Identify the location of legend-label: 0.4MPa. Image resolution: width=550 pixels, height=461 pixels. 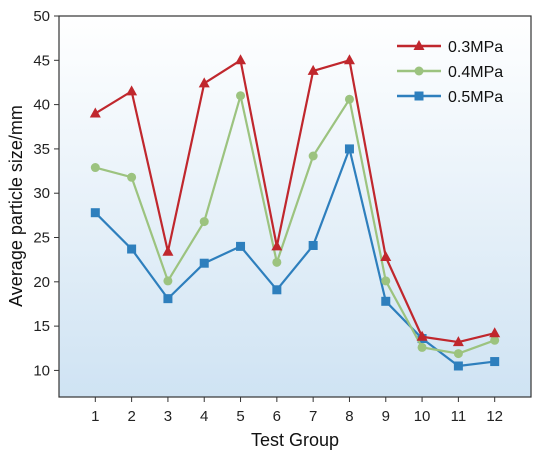
(475, 72).